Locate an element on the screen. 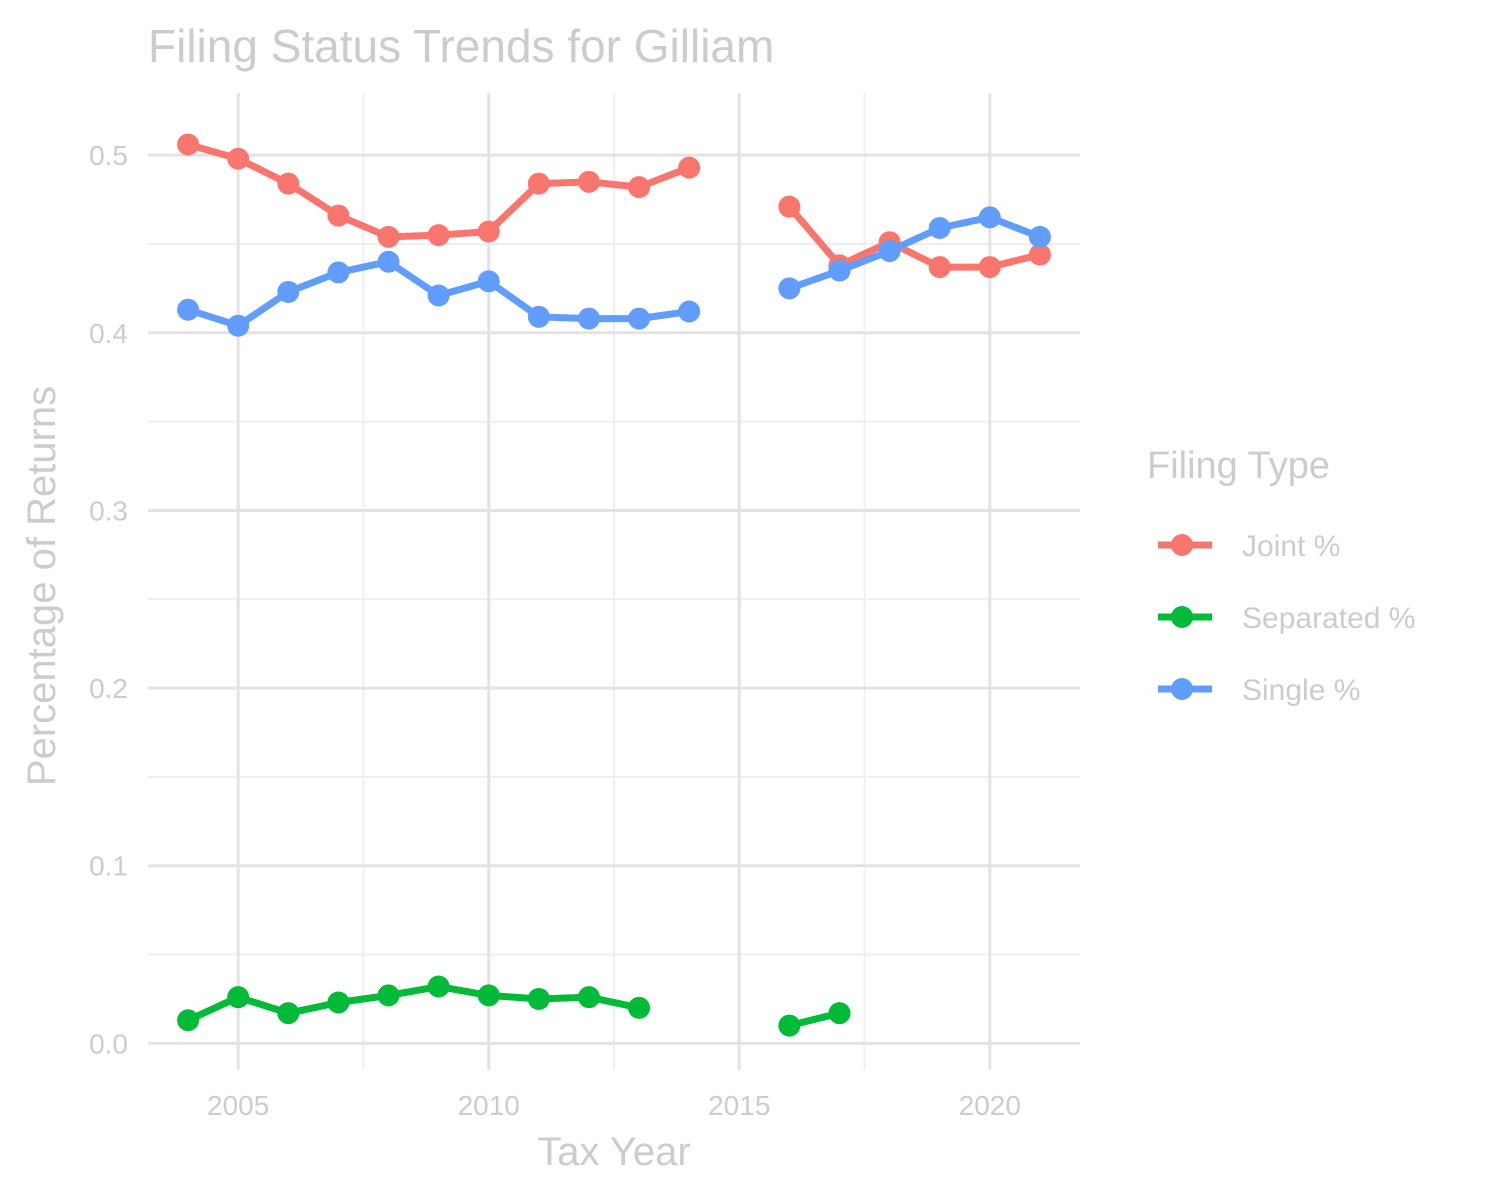 This screenshot has width=1500, height=1199. legend-item: Single % is located at coordinates (1259, 690).